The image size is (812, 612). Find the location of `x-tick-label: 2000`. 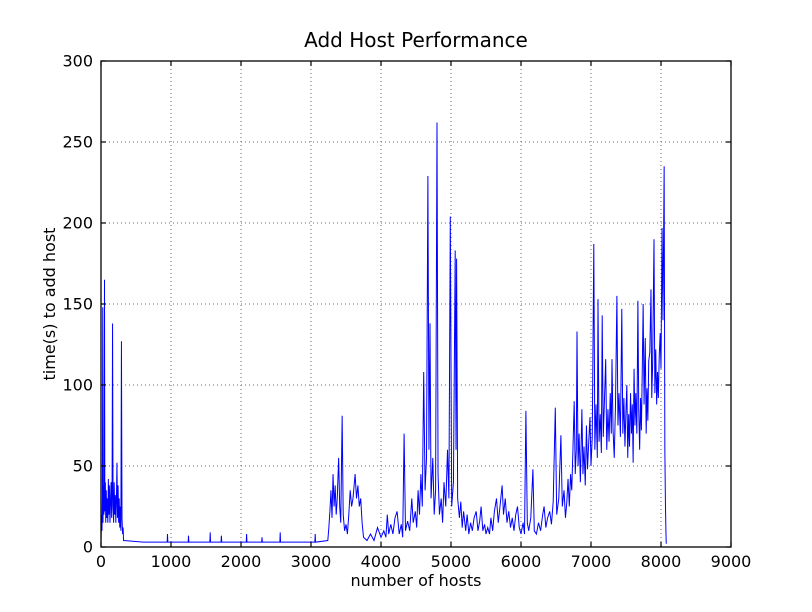

x-tick-label: 2000 is located at coordinates (241, 561).